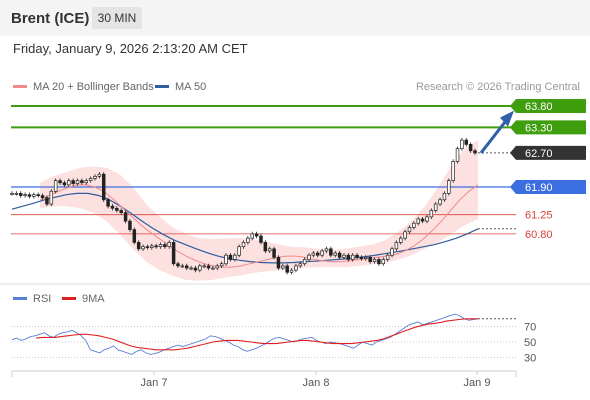 This screenshot has height=400, width=590. I want to click on level-tag-62-70-bg, so click(548, 152).